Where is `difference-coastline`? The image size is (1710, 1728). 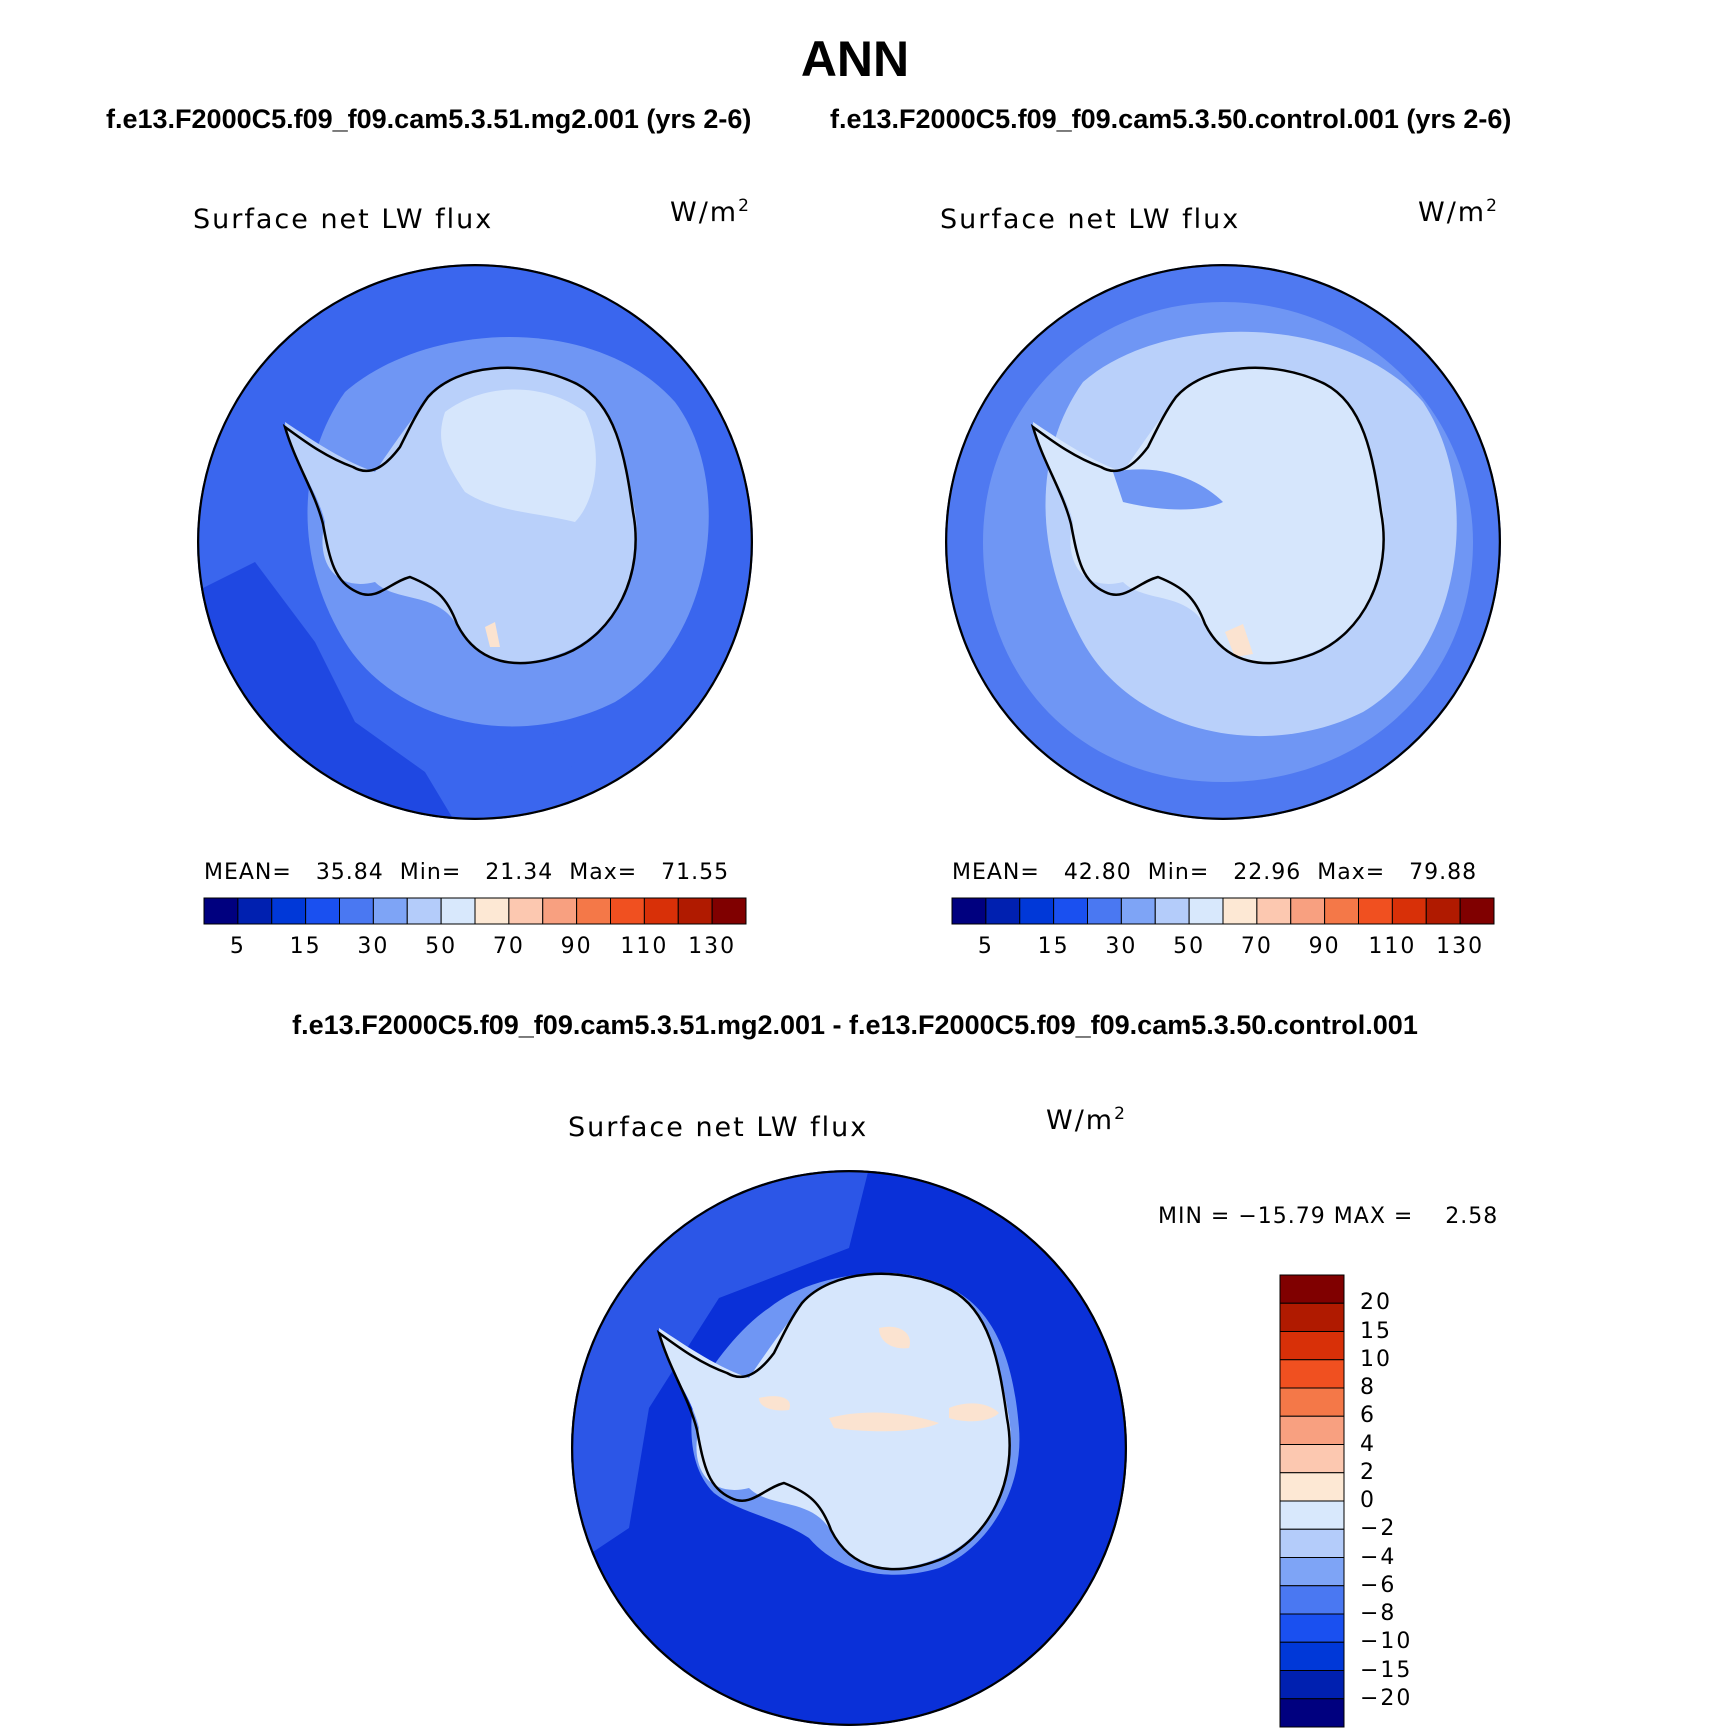
difference-coastline is located at coordinates (833, 1421).